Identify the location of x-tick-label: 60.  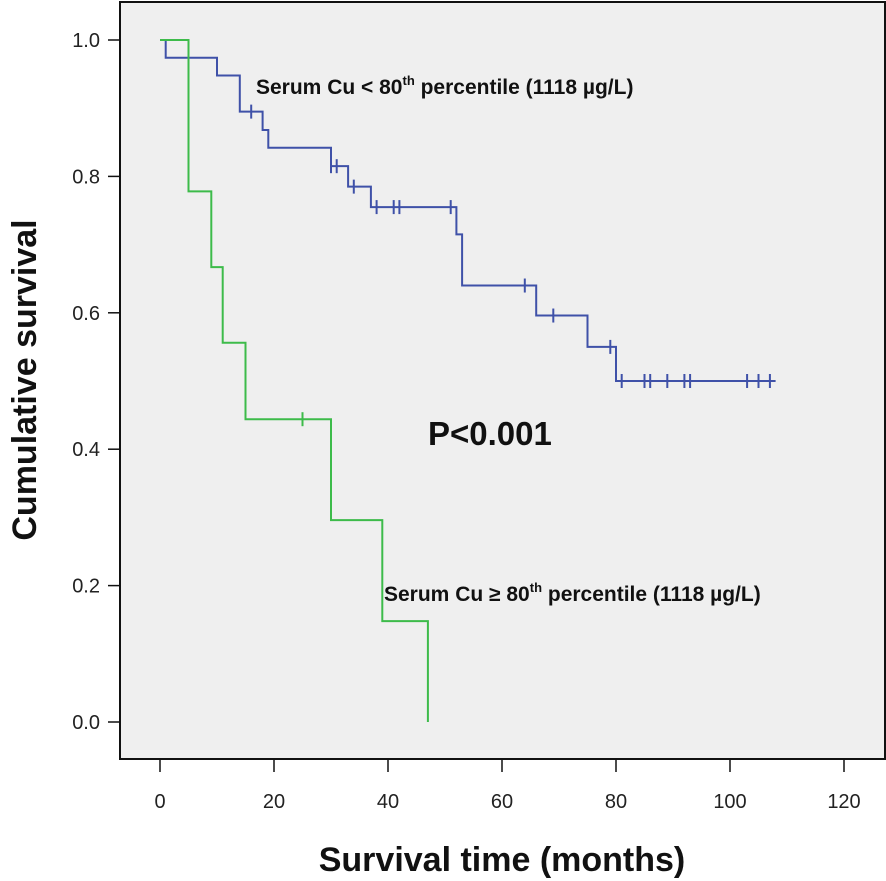
(502, 802).